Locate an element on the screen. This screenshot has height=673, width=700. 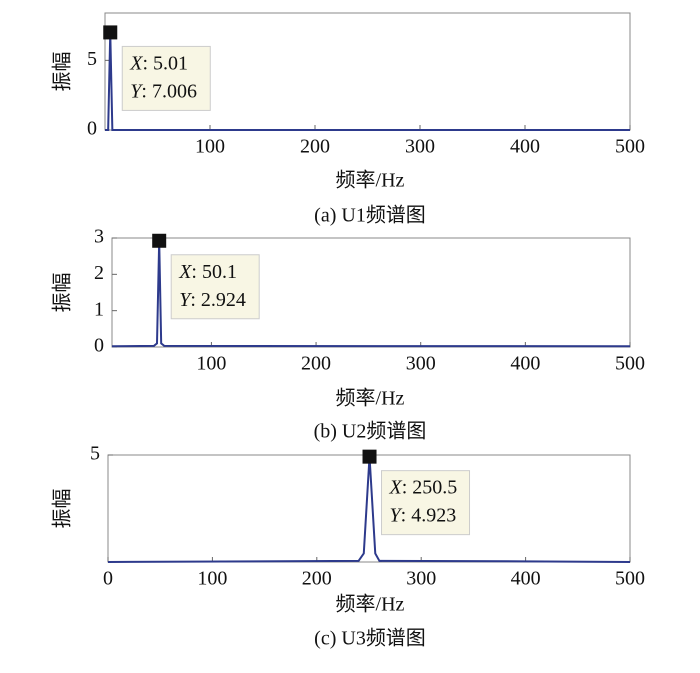
spectrum-line is located at coordinates (369, 509).